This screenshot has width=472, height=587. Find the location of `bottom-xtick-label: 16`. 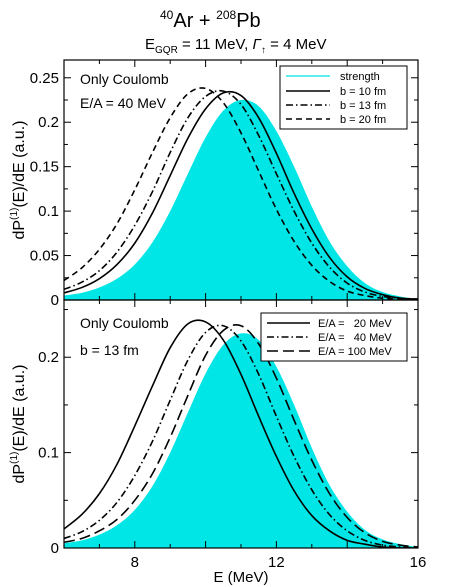

bottom-xtick-label: 16 is located at coordinates (418, 562).